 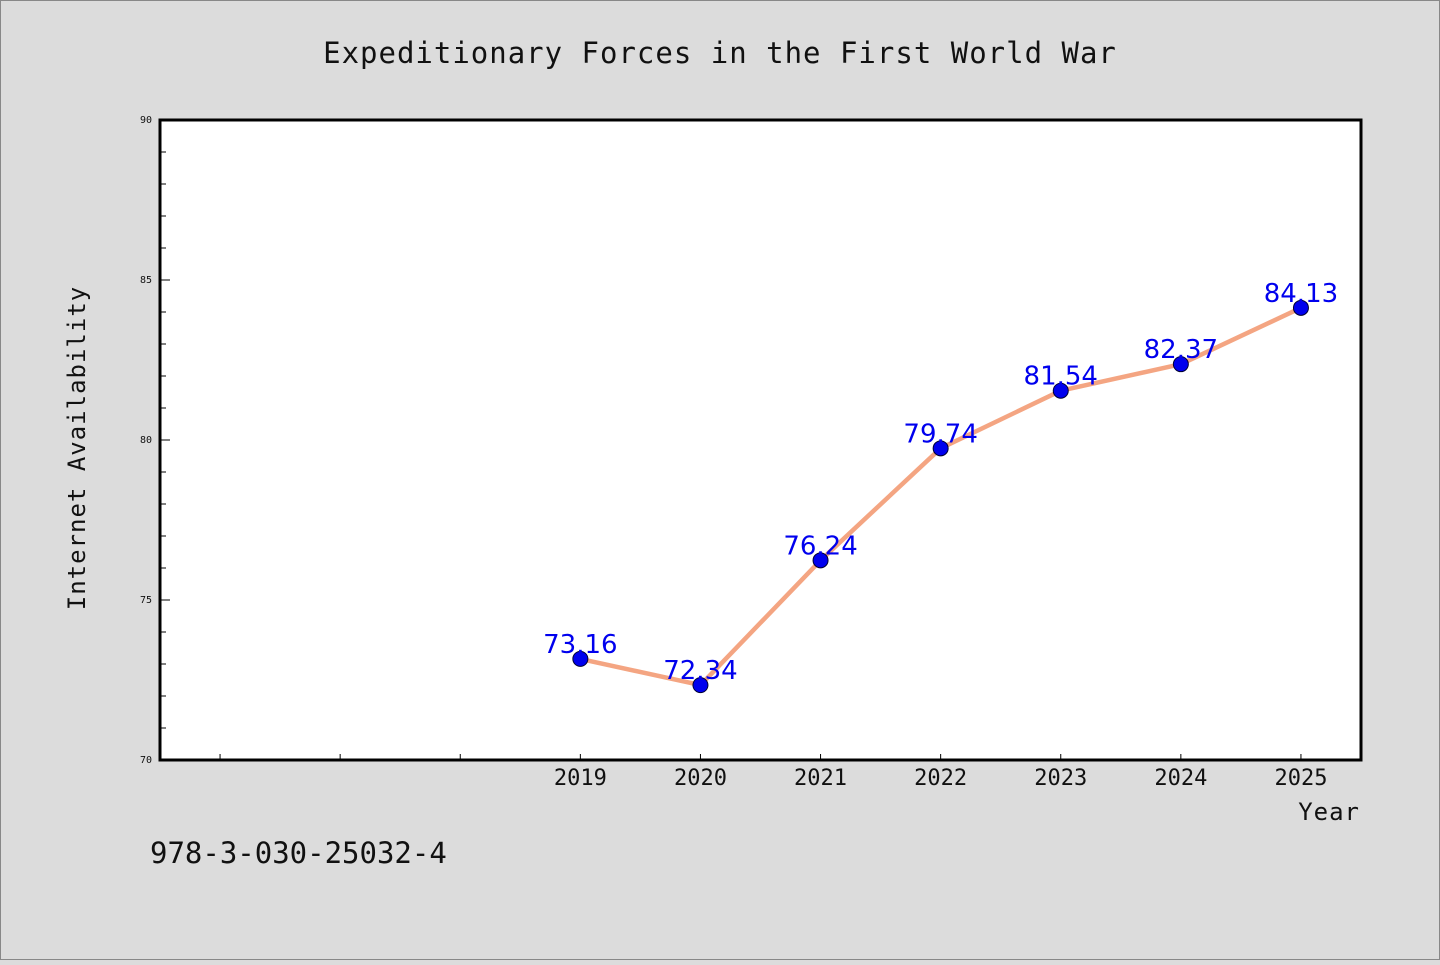 I want to click on data-label: 79.74, so click(x=940, y=434).